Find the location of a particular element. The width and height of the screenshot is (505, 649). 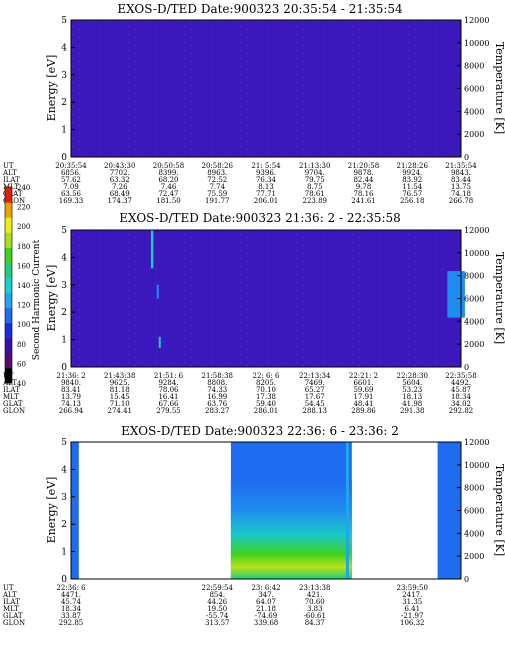

panel-3-energy-axis: 0 1 2 3 4 5 is located at coordinates (68, 511).